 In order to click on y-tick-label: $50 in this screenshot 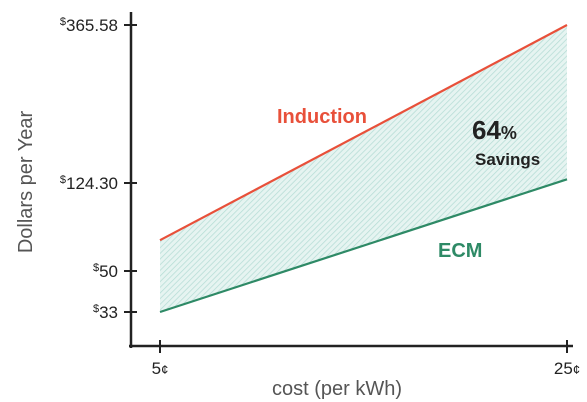, I will do `click(105, 271)`.